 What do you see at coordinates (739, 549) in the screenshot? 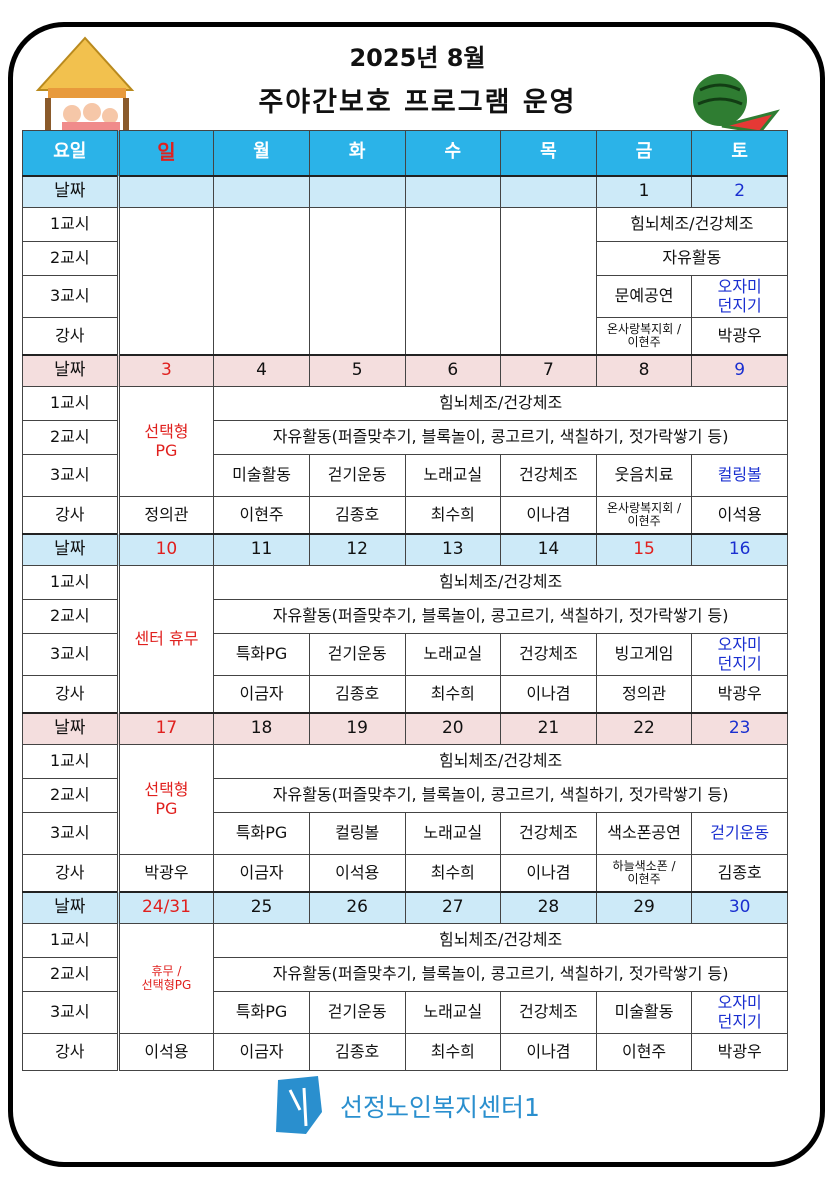
I see `date: 16` at bounding box center [739, 549].